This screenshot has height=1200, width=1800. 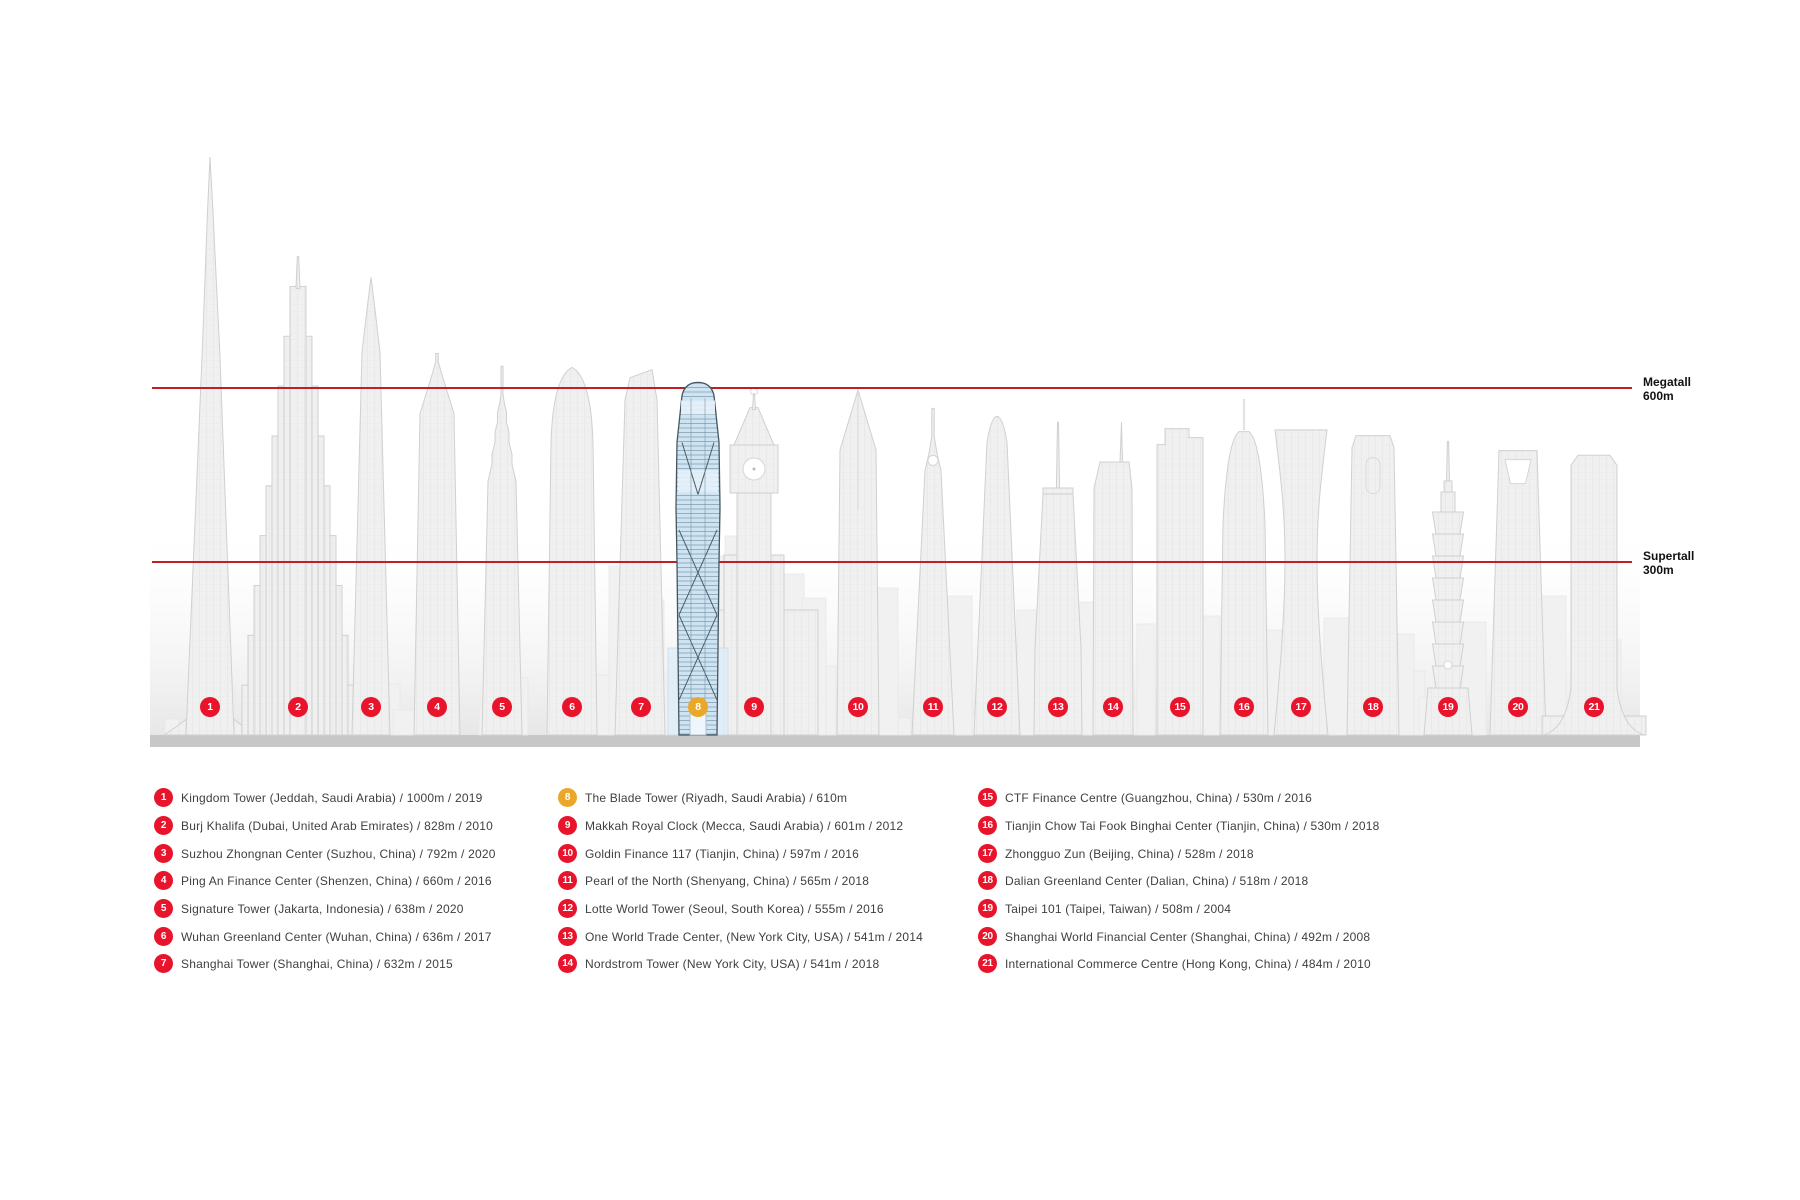 What do you see at coordinates (437, 707) in the screenshot?
I see `building-badge-4: 4` at bounding box center [437, 707].